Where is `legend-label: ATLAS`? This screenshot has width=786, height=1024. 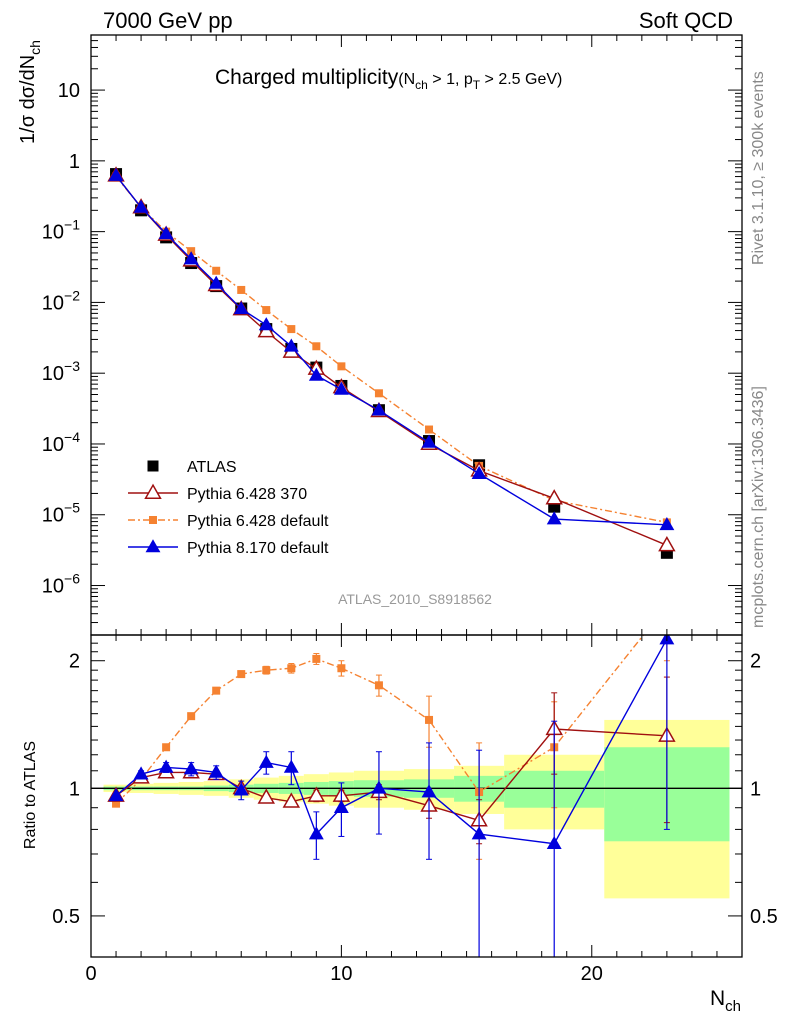
legend-label: ATLAS is located at coordinates (212, 467).